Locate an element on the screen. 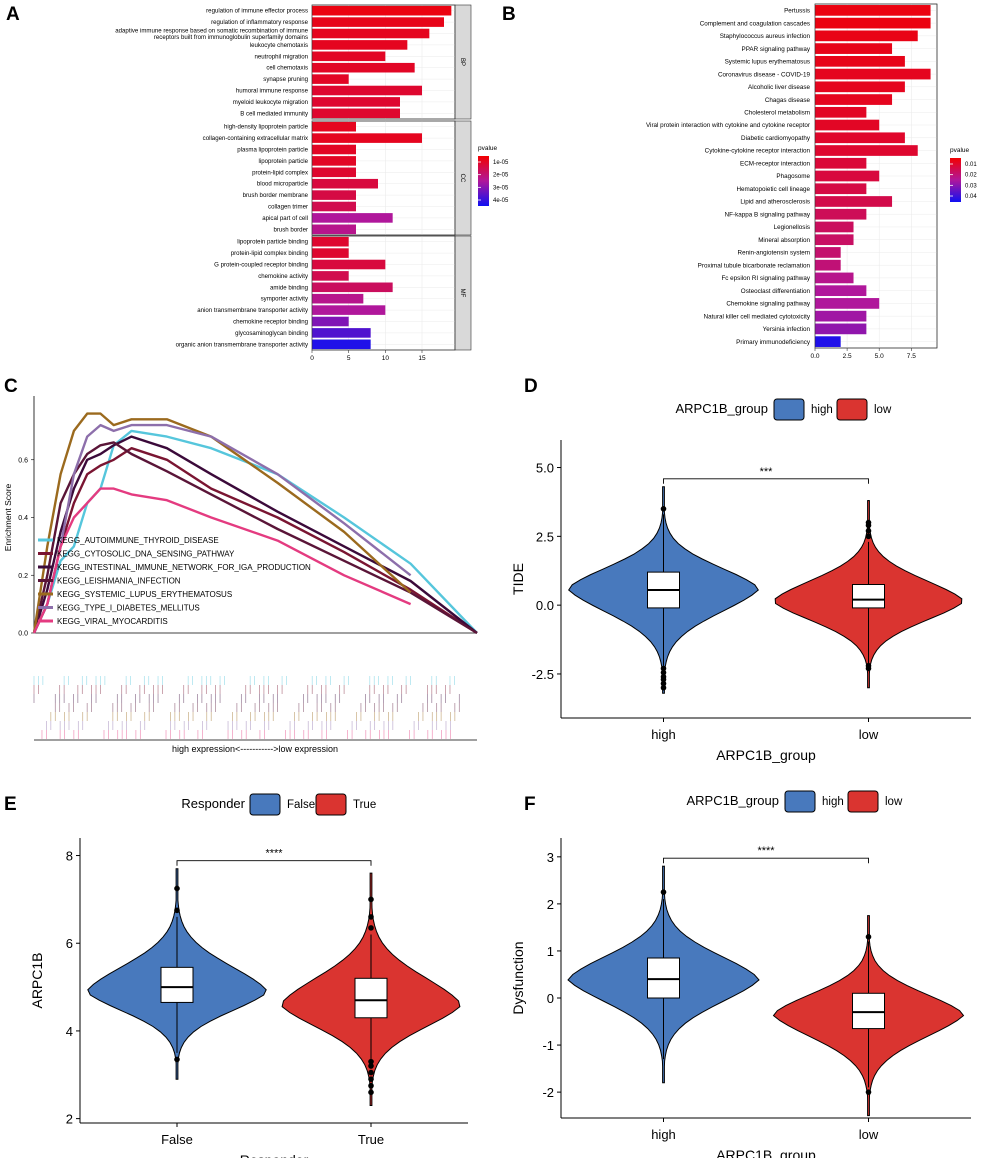 The width and height of the screenshot is (996, 1158). category-label: Cytokine-cytokine receptor interaction is located at coordinates (758, 151).